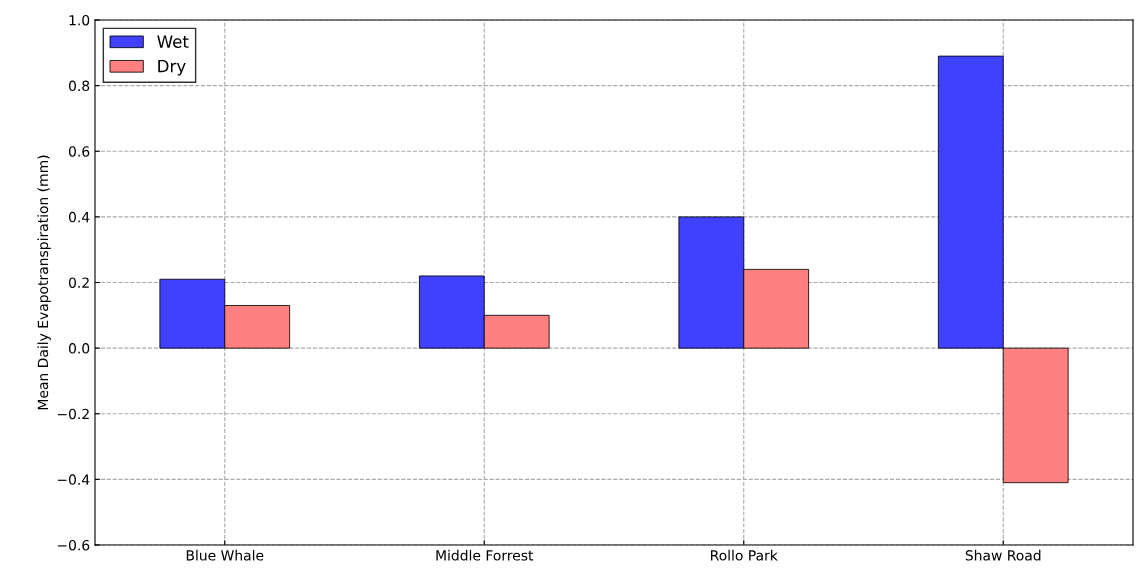 Image resolution: width=1136 pixels, height=572 pixels. I want to click on y-tick-label: 0.2, so click(78, 282).